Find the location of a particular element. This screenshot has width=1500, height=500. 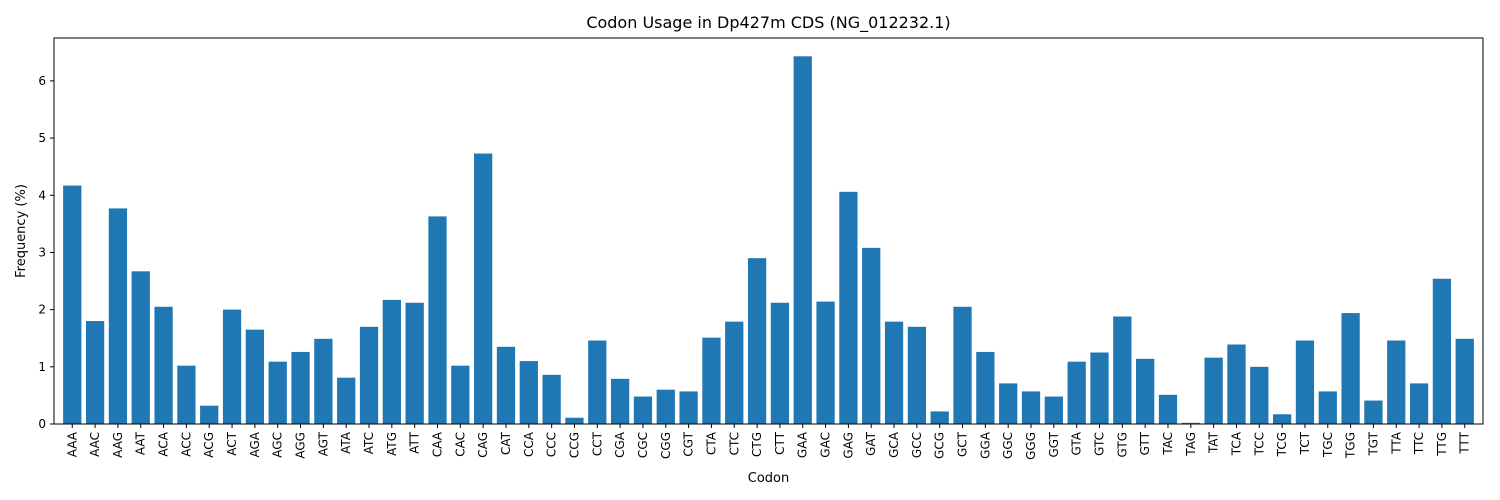

x-tick-label: GCT is located at coordinates (963, 444).